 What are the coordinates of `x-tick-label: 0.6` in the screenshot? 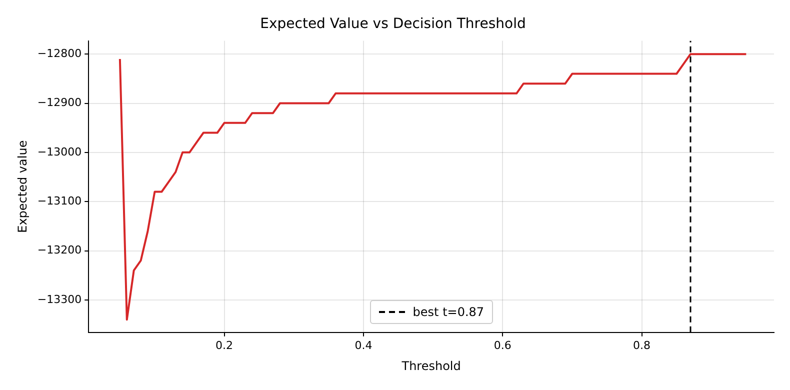 It's located at (503, 345).